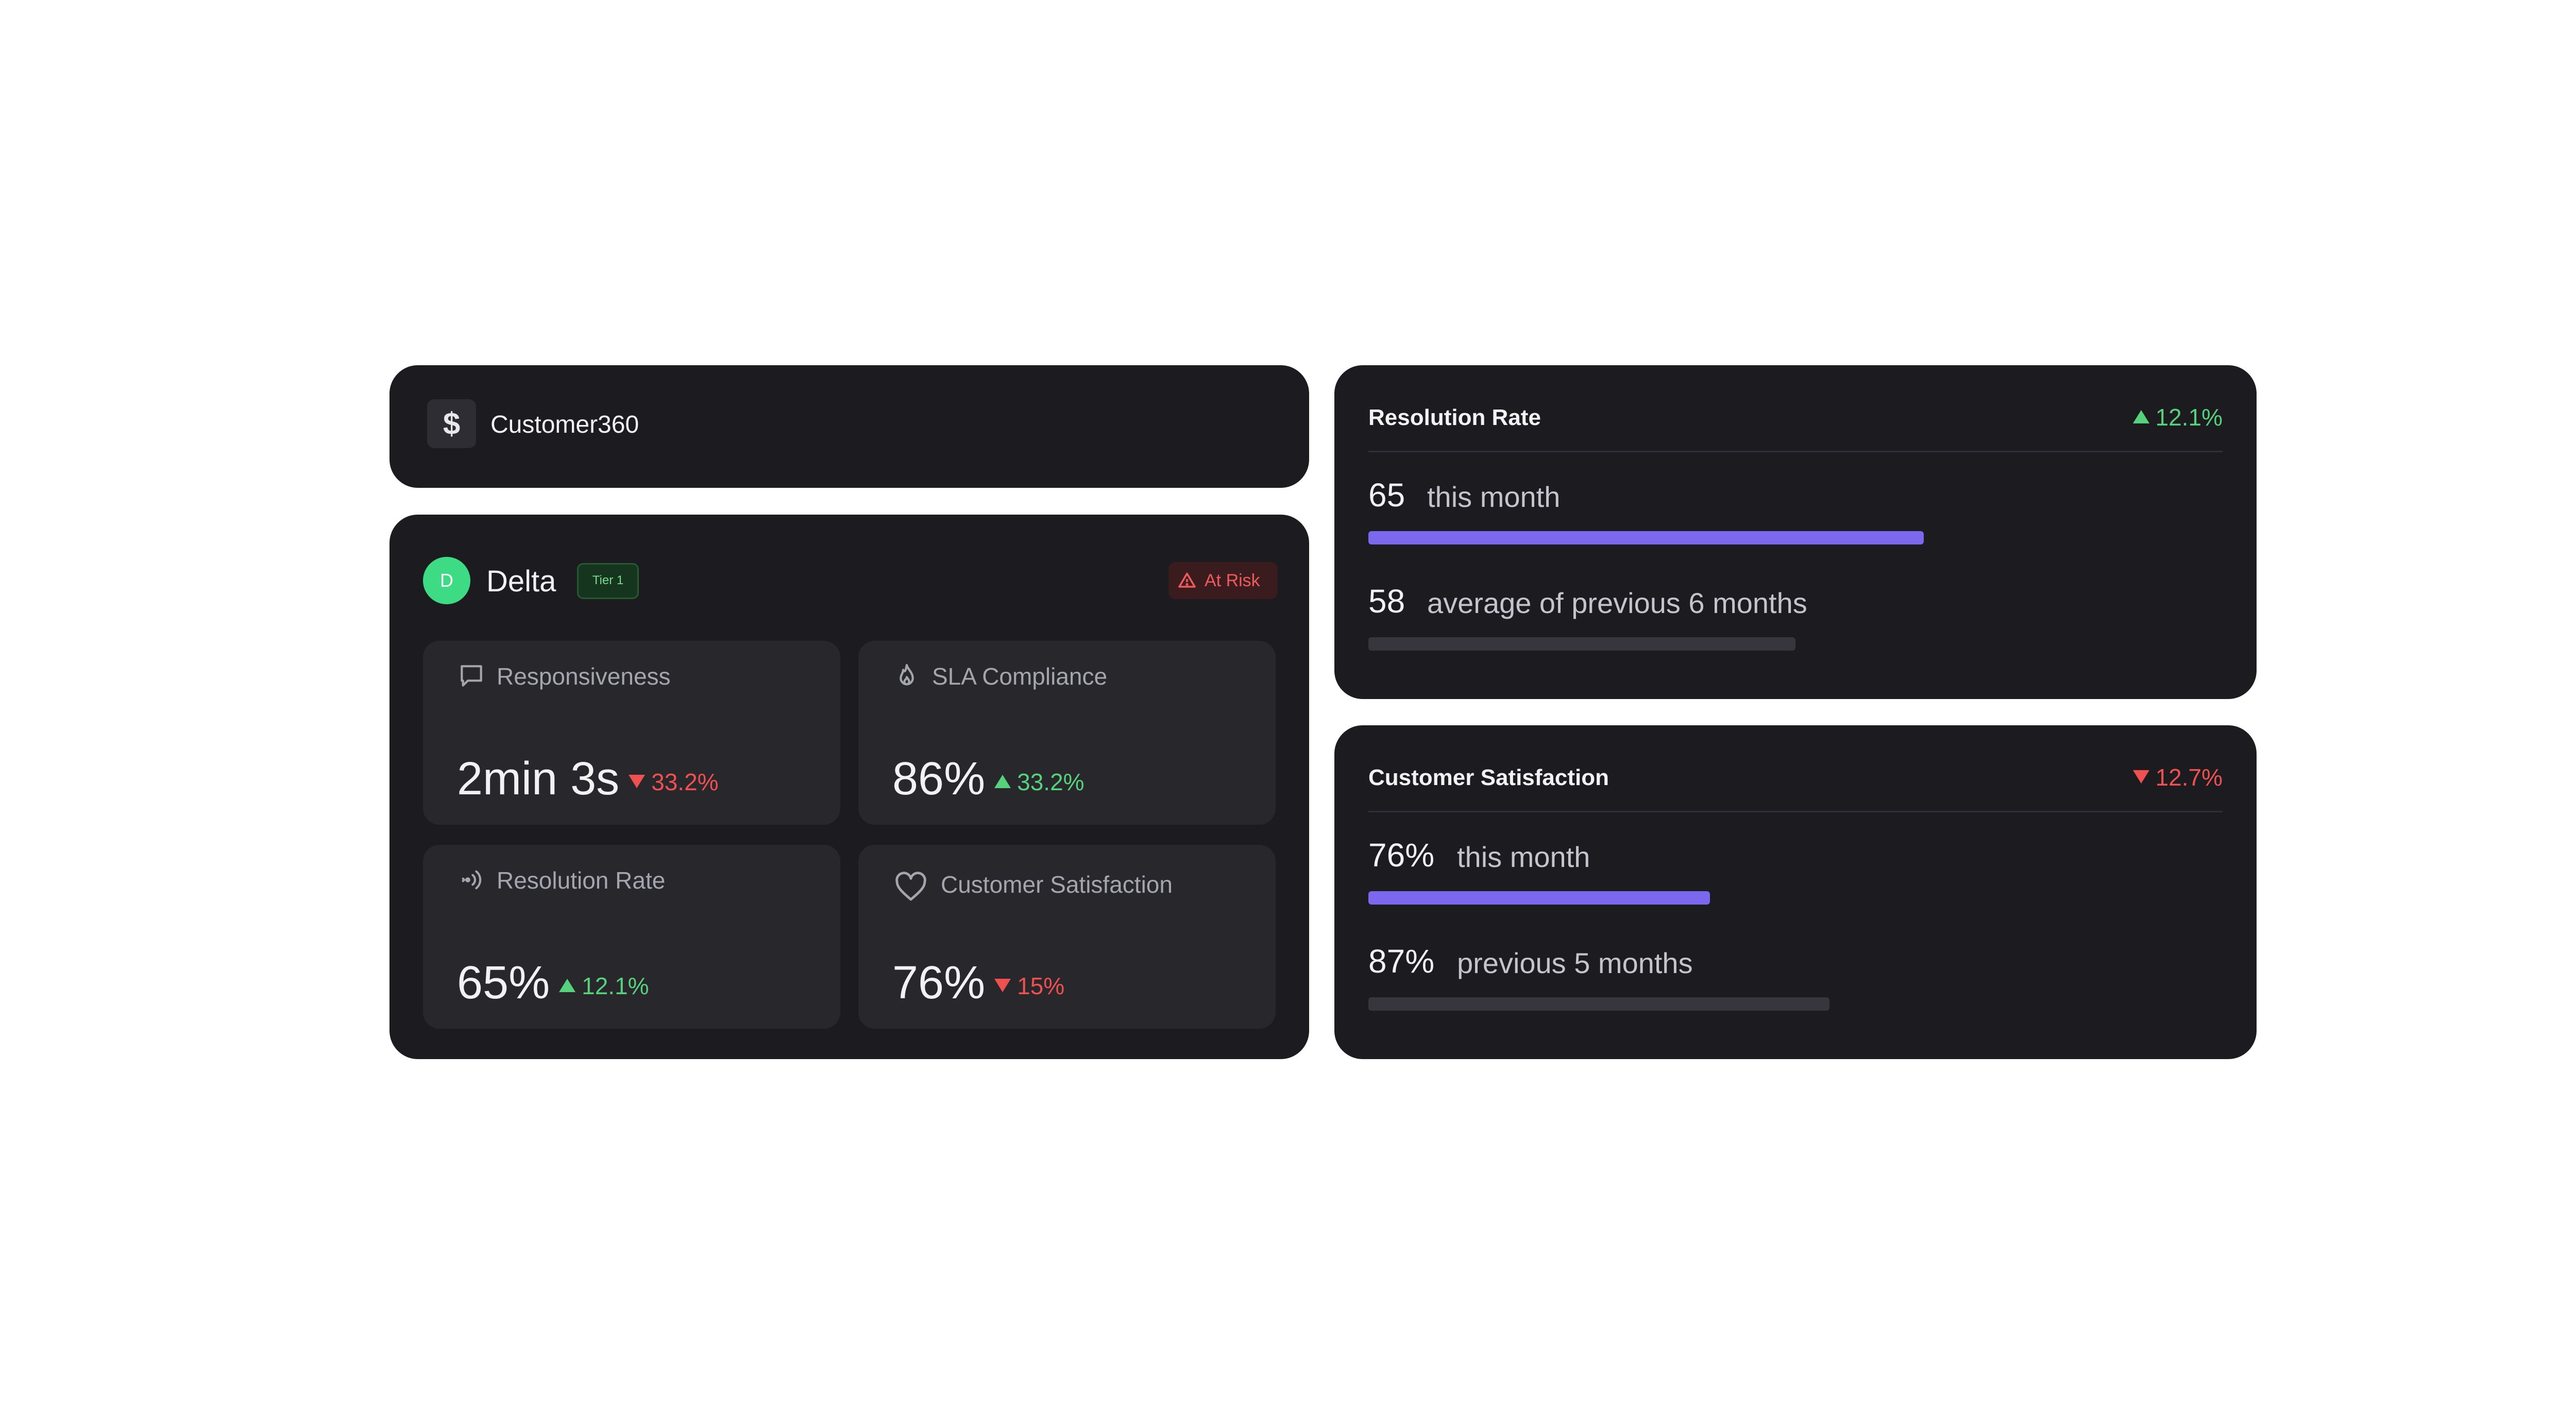 The image size is (2576, 1413). I want to click on panel-delta: 12.7%, so click(2177, 777).